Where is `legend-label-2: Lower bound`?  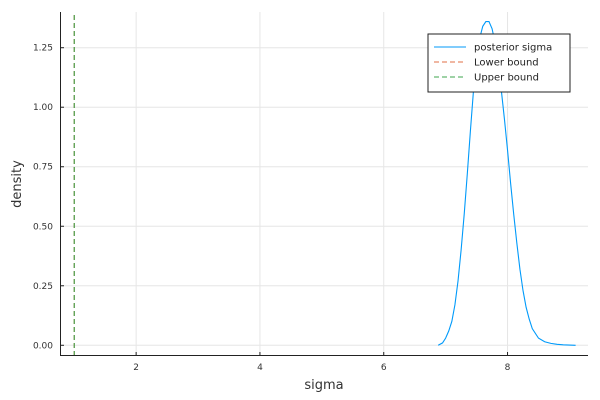 legend-label-2: Lower bound is located at coordinates (506, 63).